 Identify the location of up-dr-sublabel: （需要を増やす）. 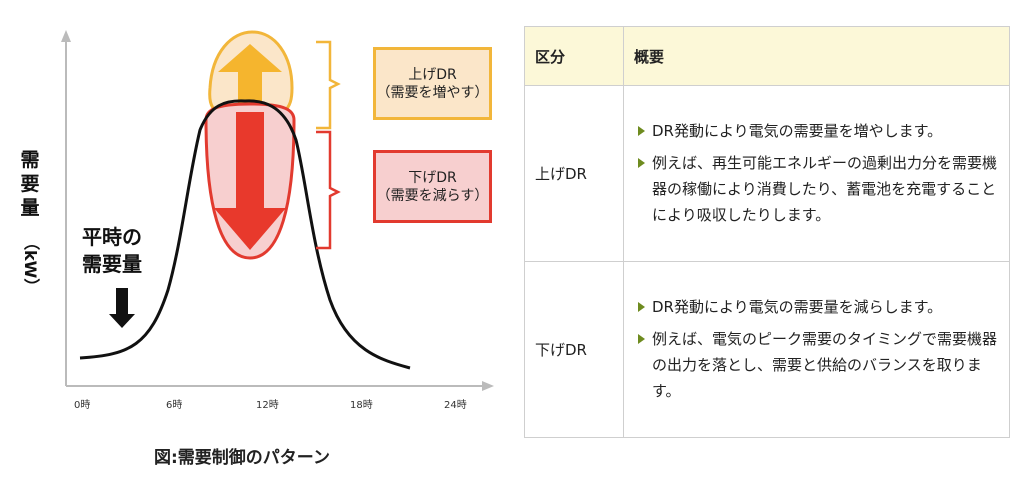
(432, 92).